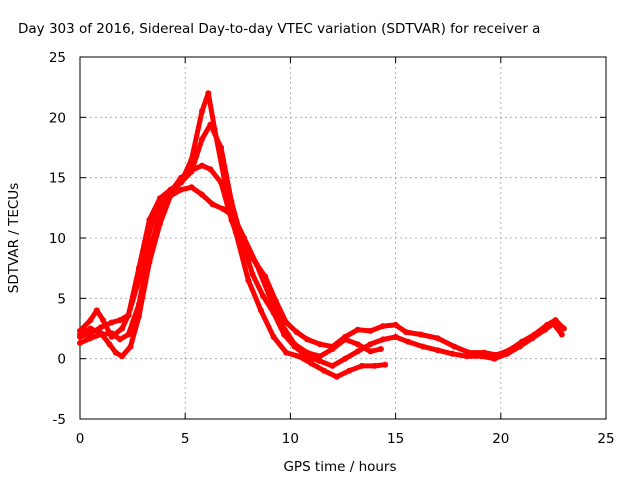  What do you see at coordinates (80, 439) in the screenshot?
I see `x-tick-label: 0` at bounding box center [80, 439].